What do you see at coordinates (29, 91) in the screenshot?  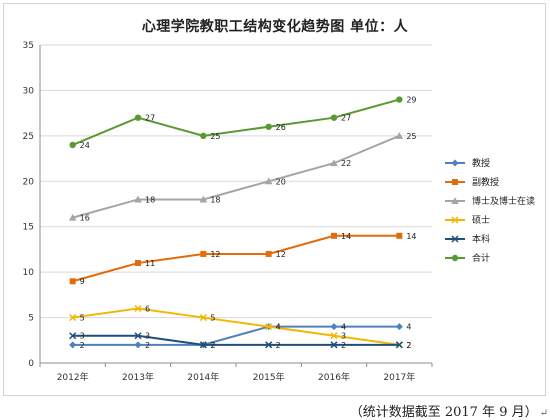 I see `y-tick-label: 30` at bounding box center [29, 91].